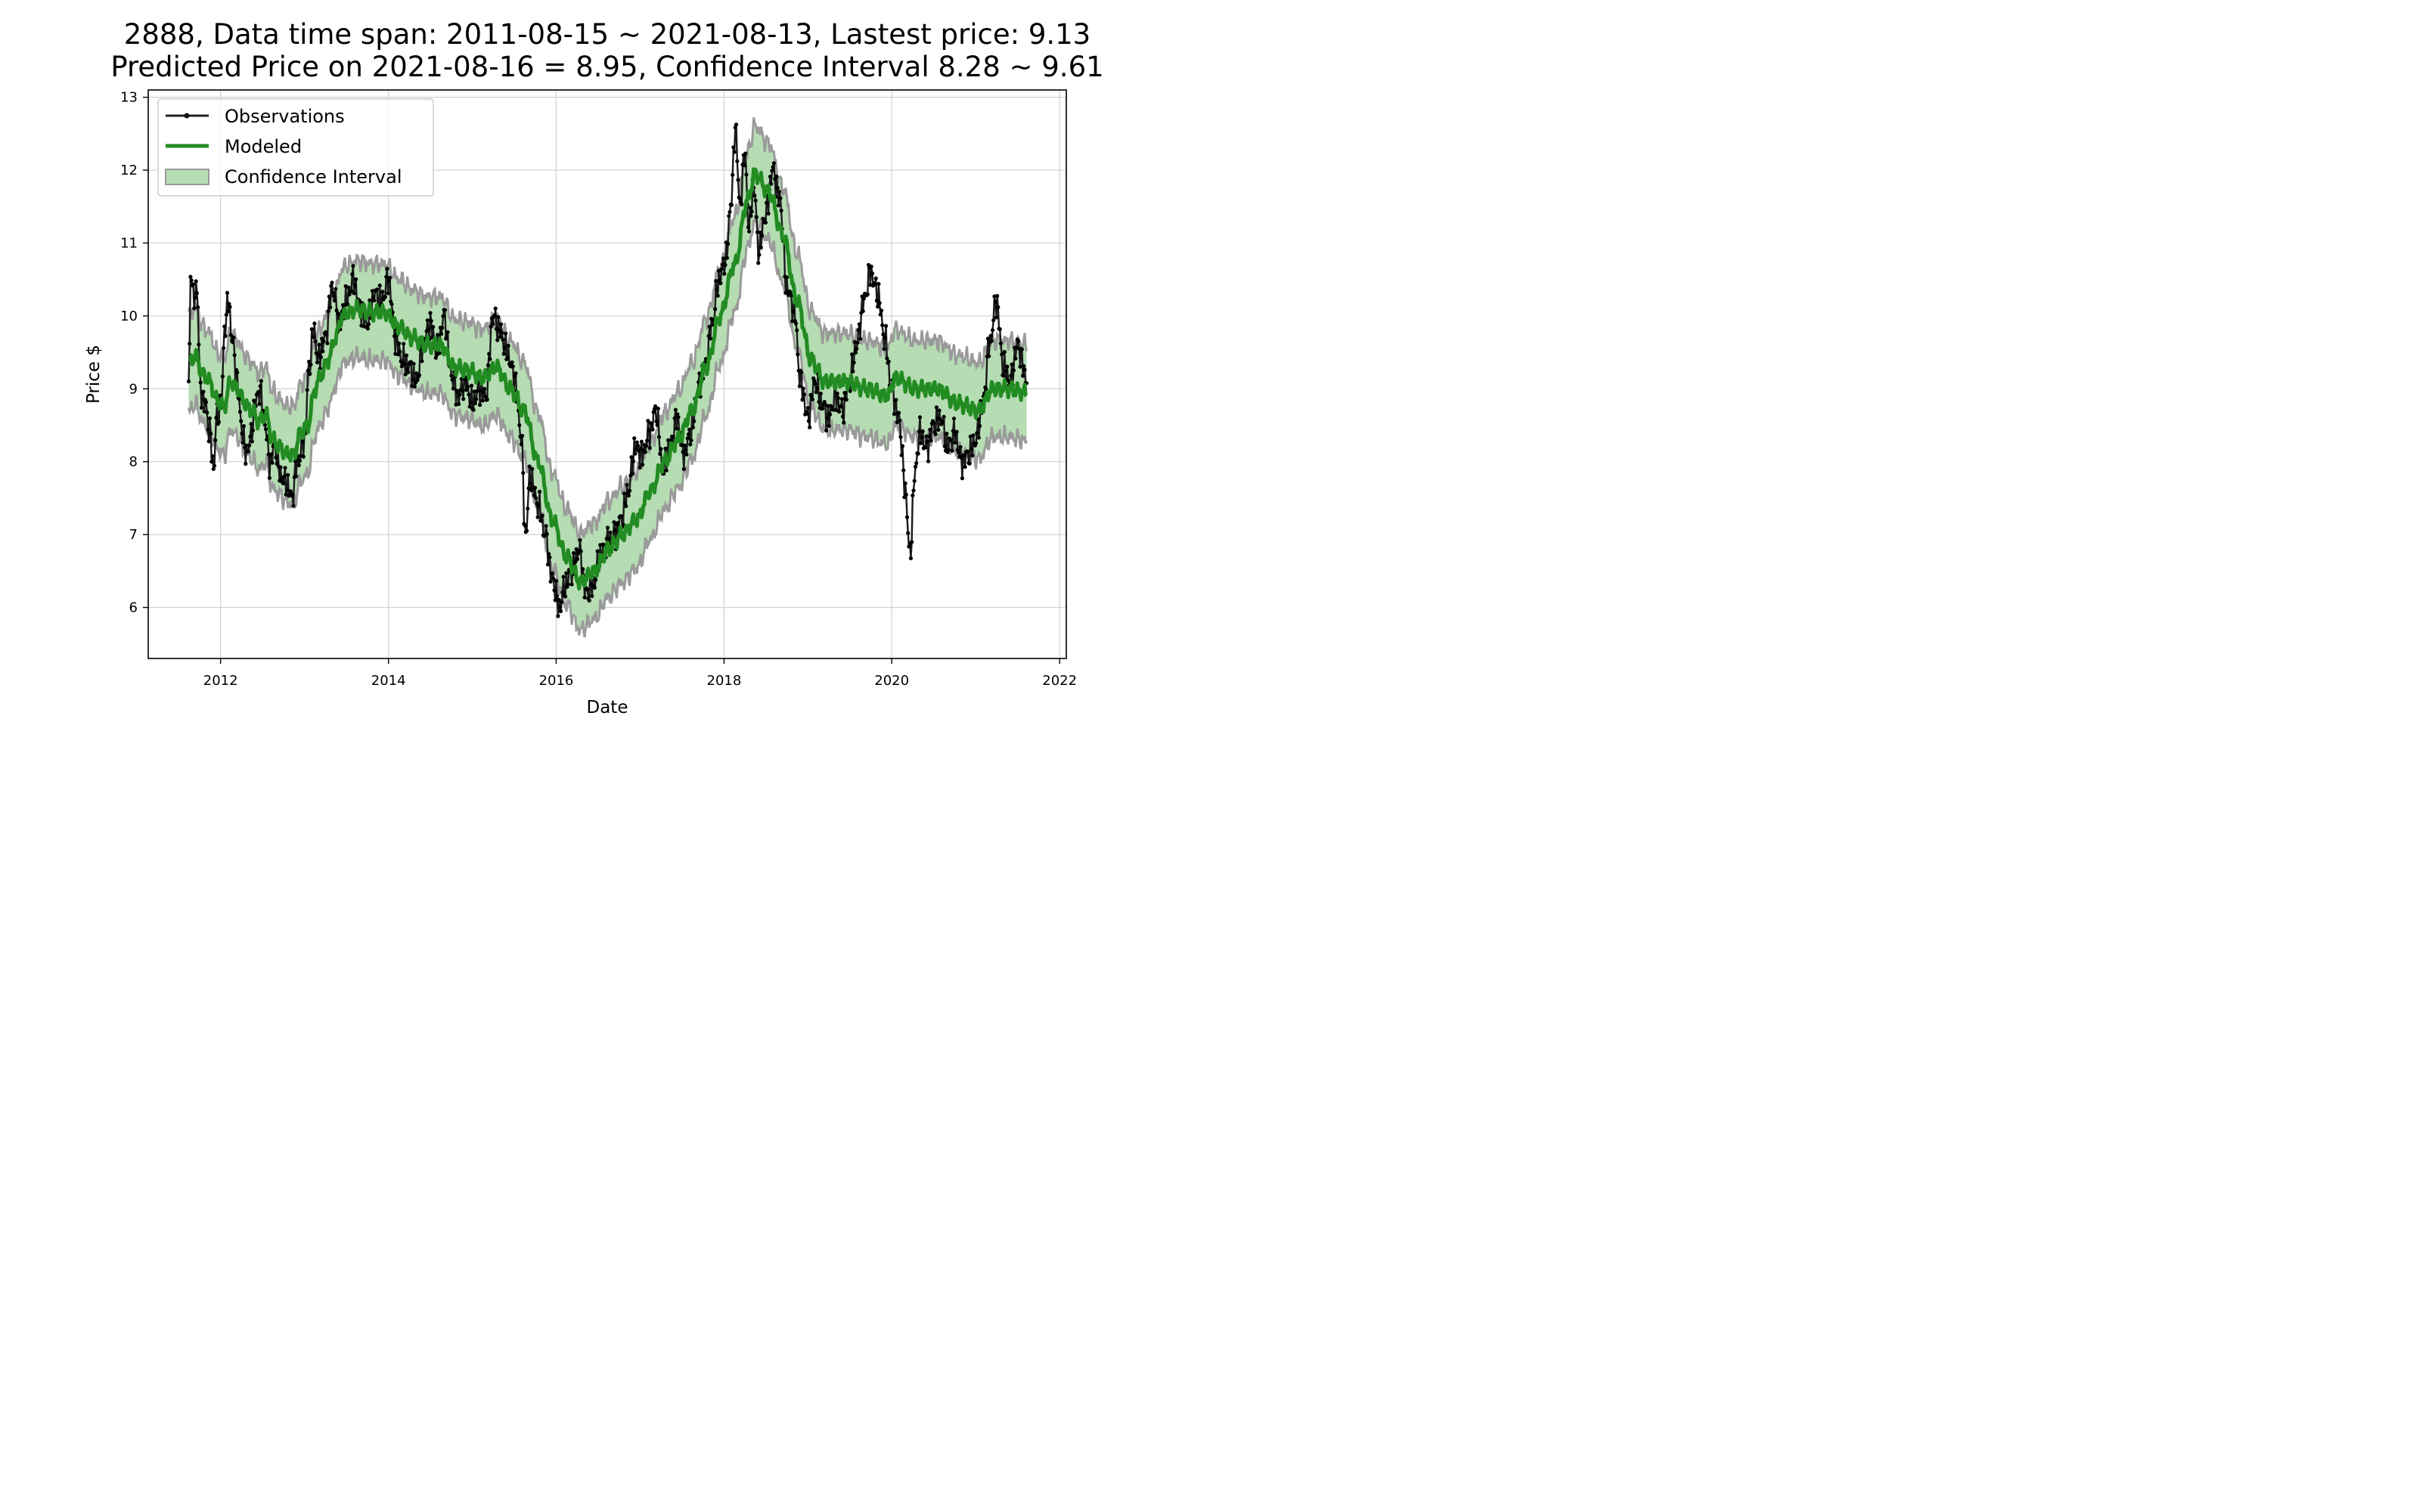 The width and height of the screenshot is (2420, 1512). What do you see at coordinates (187, 116) in the screenshot?
I see `legend-observations-marker` at bounding box center [187, 116].